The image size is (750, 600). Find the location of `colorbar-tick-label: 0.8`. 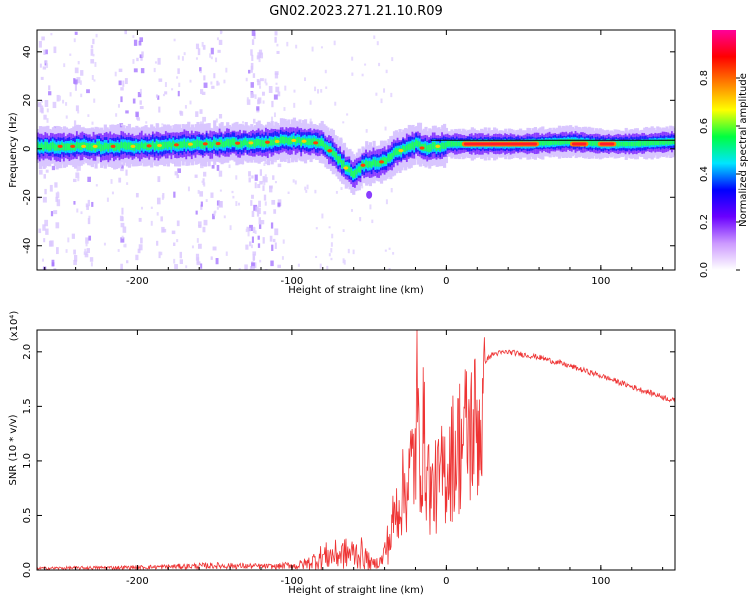

colorbar-tick-label: 0.8 is located at coordinates (704, 78).